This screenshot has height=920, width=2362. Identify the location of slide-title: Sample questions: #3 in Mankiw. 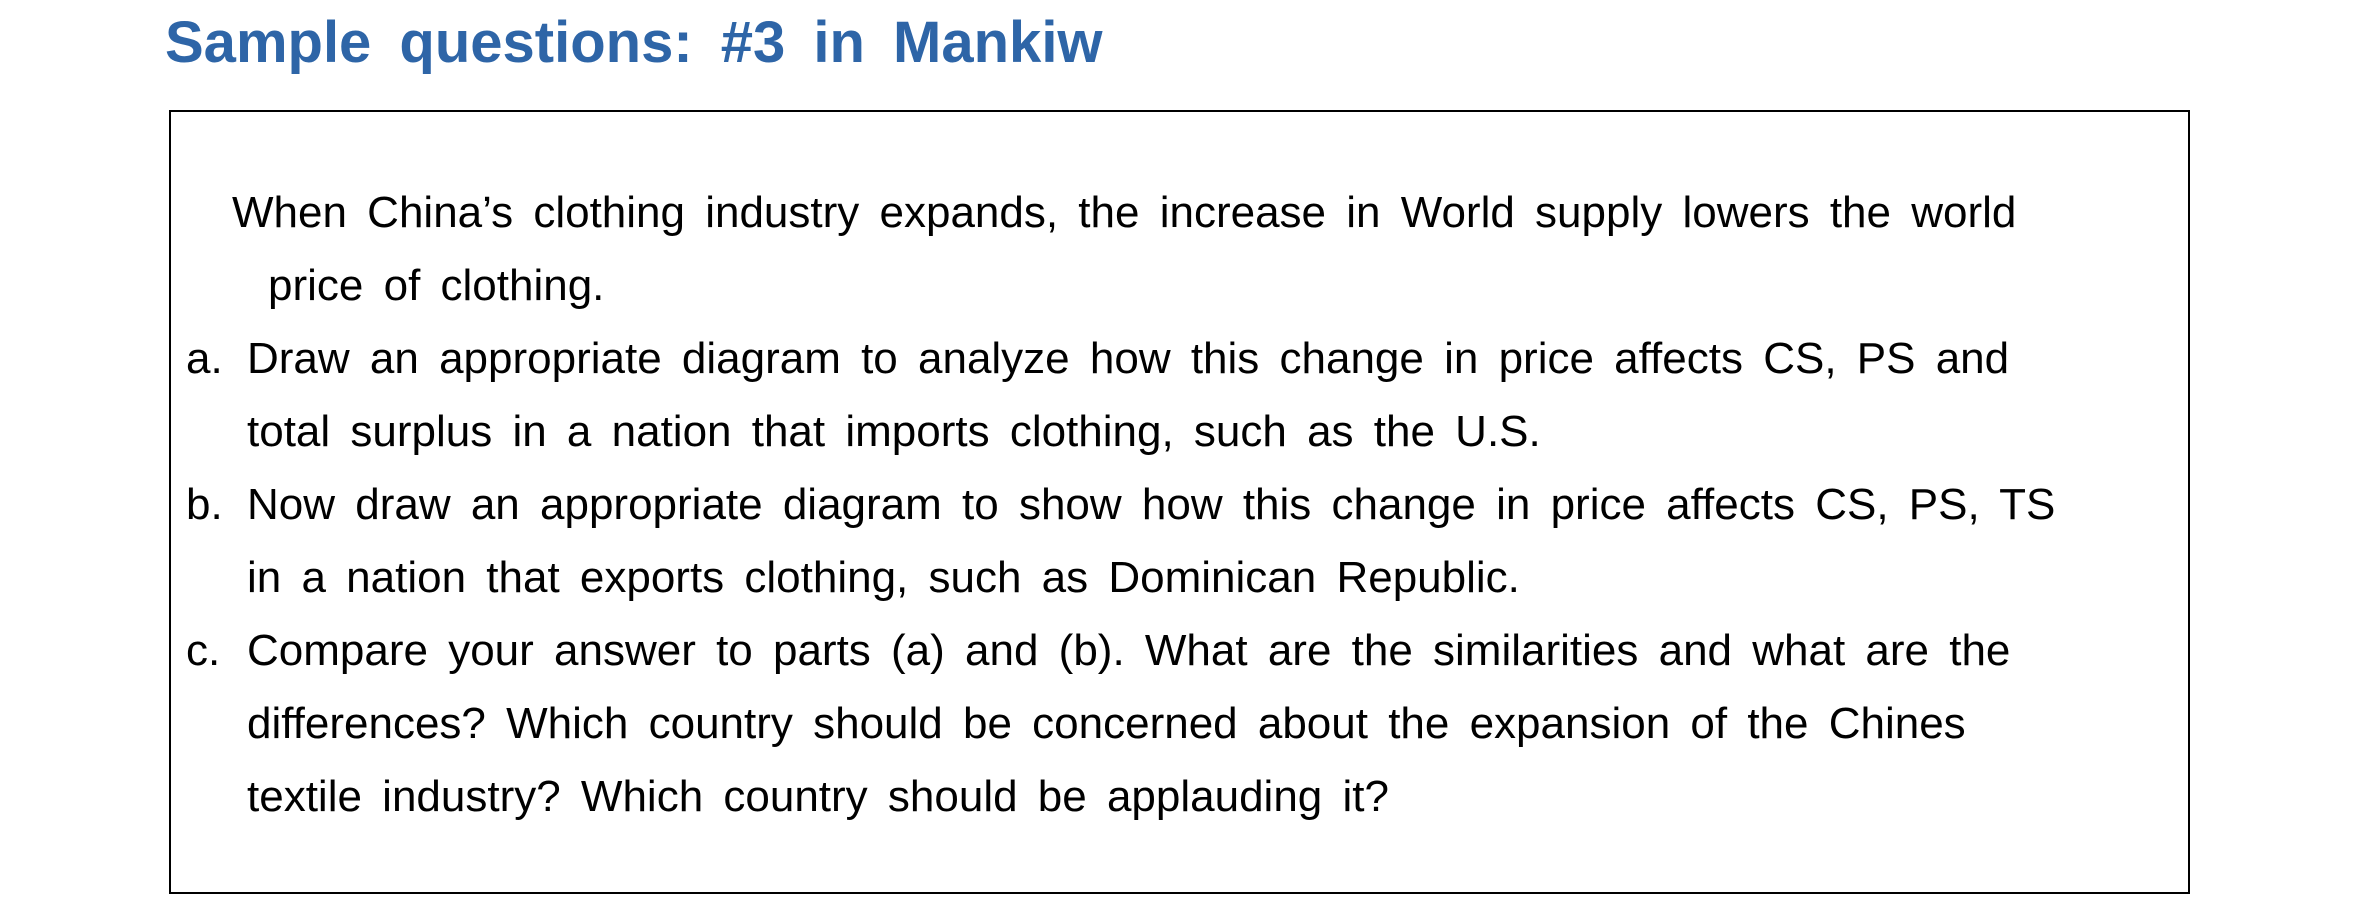
(634, 42).